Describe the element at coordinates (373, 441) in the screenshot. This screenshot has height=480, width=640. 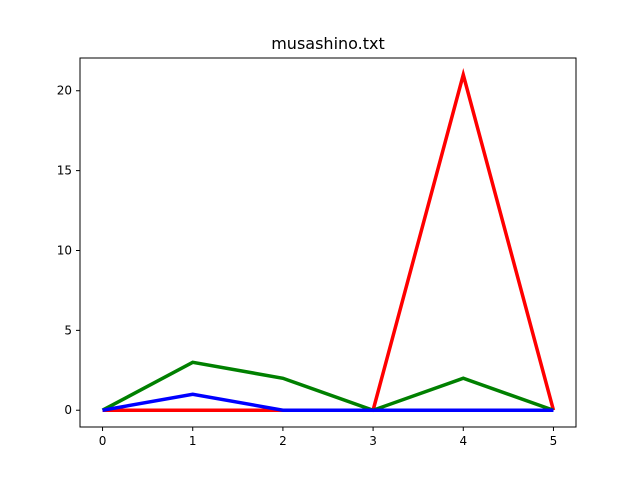
I see `x-tick-label-3: 3` at that location.